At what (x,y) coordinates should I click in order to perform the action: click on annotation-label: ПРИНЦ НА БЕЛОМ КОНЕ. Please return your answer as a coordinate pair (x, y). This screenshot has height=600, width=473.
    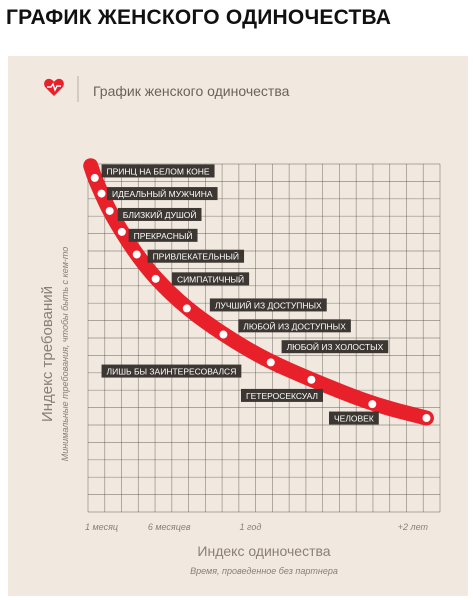
    Looking at the image, I should click on (158, 171).